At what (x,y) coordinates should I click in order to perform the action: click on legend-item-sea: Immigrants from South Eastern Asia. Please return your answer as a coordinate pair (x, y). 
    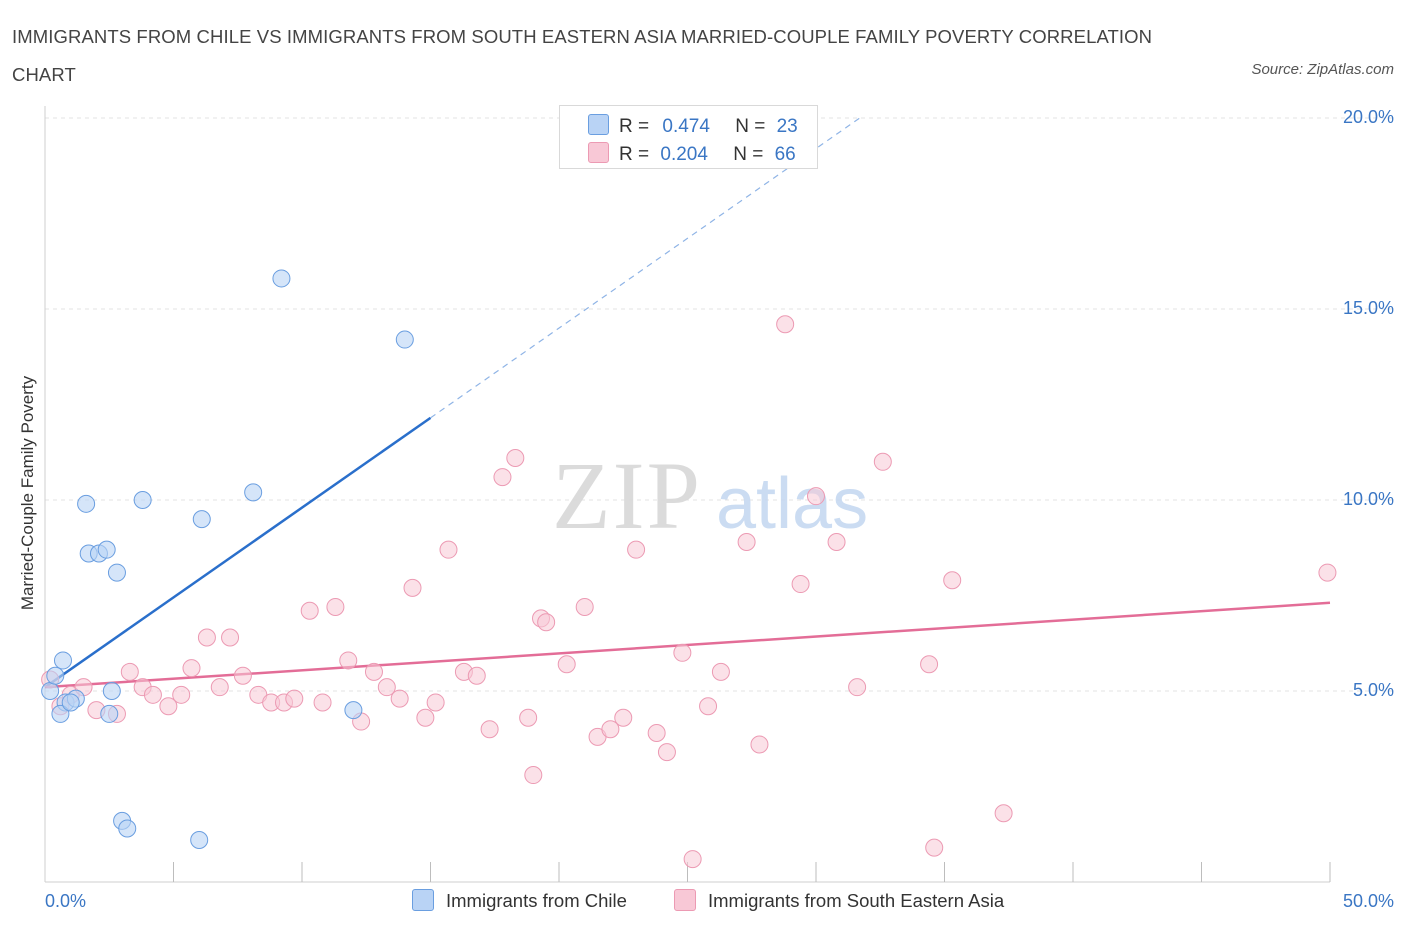
    Looking at the image, I should click on (839, 900).